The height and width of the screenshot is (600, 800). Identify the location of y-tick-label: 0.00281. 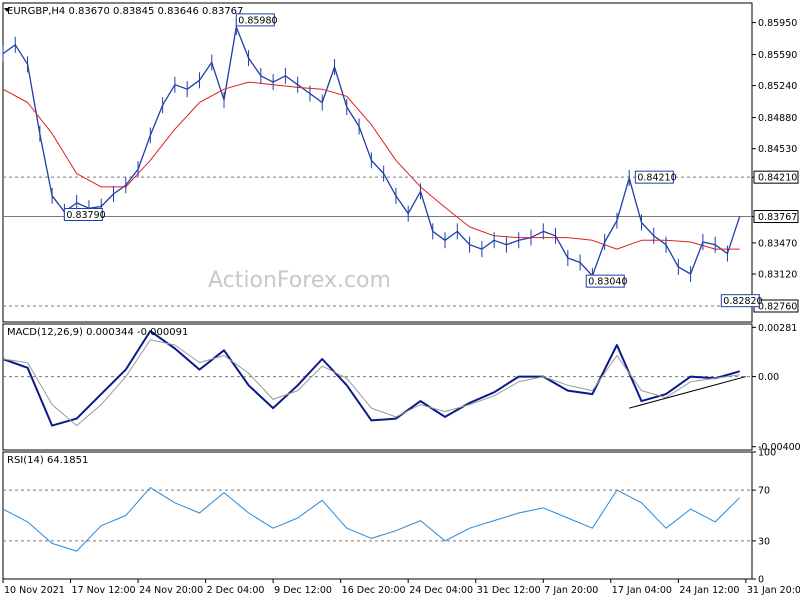
(777, 328).